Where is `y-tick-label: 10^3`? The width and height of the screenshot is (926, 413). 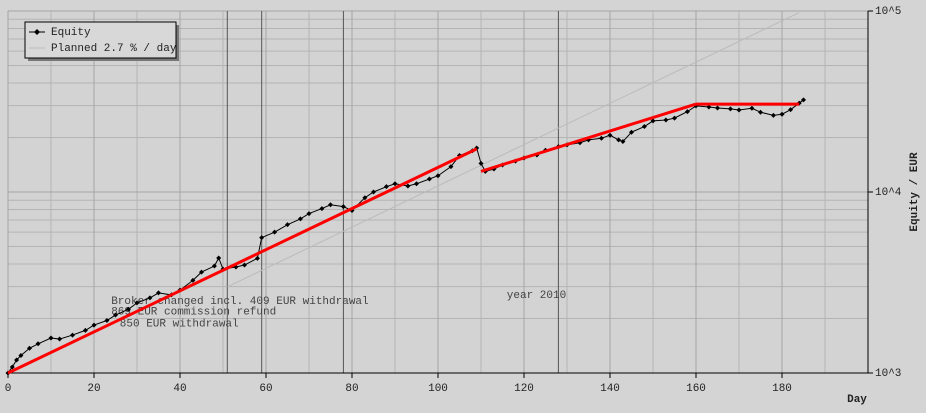 y-tick-label: 10^3 is located at coordinates (888, 374).